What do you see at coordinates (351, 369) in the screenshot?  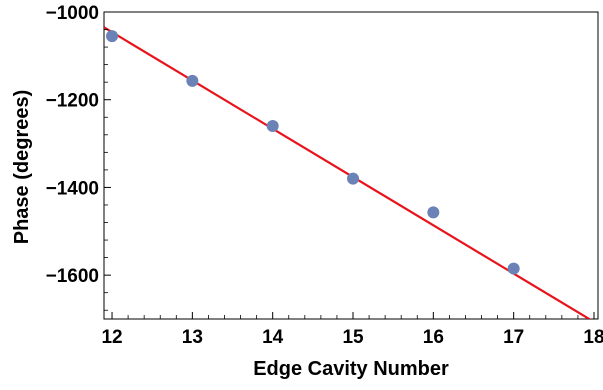 I see `x-axis-label: Edge Cavity Number` at bounding box center [351, 369].